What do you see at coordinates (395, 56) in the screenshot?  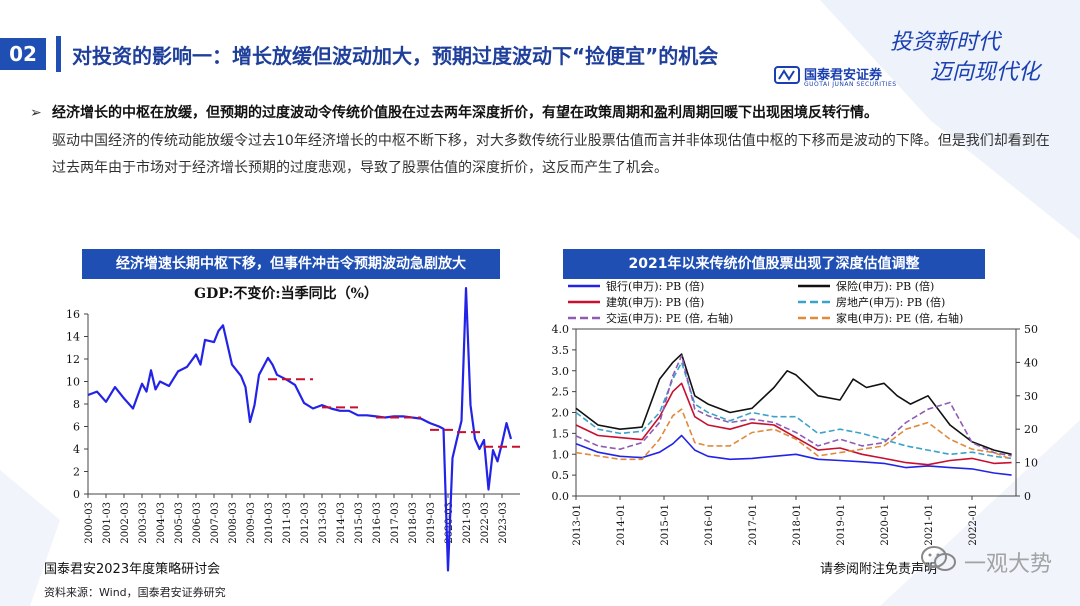 I see `page-title: 对投资的影响一：增长放缓但波动加大，预期过度波动下“捡便宜”的机会` at bounding box center [395, 56].